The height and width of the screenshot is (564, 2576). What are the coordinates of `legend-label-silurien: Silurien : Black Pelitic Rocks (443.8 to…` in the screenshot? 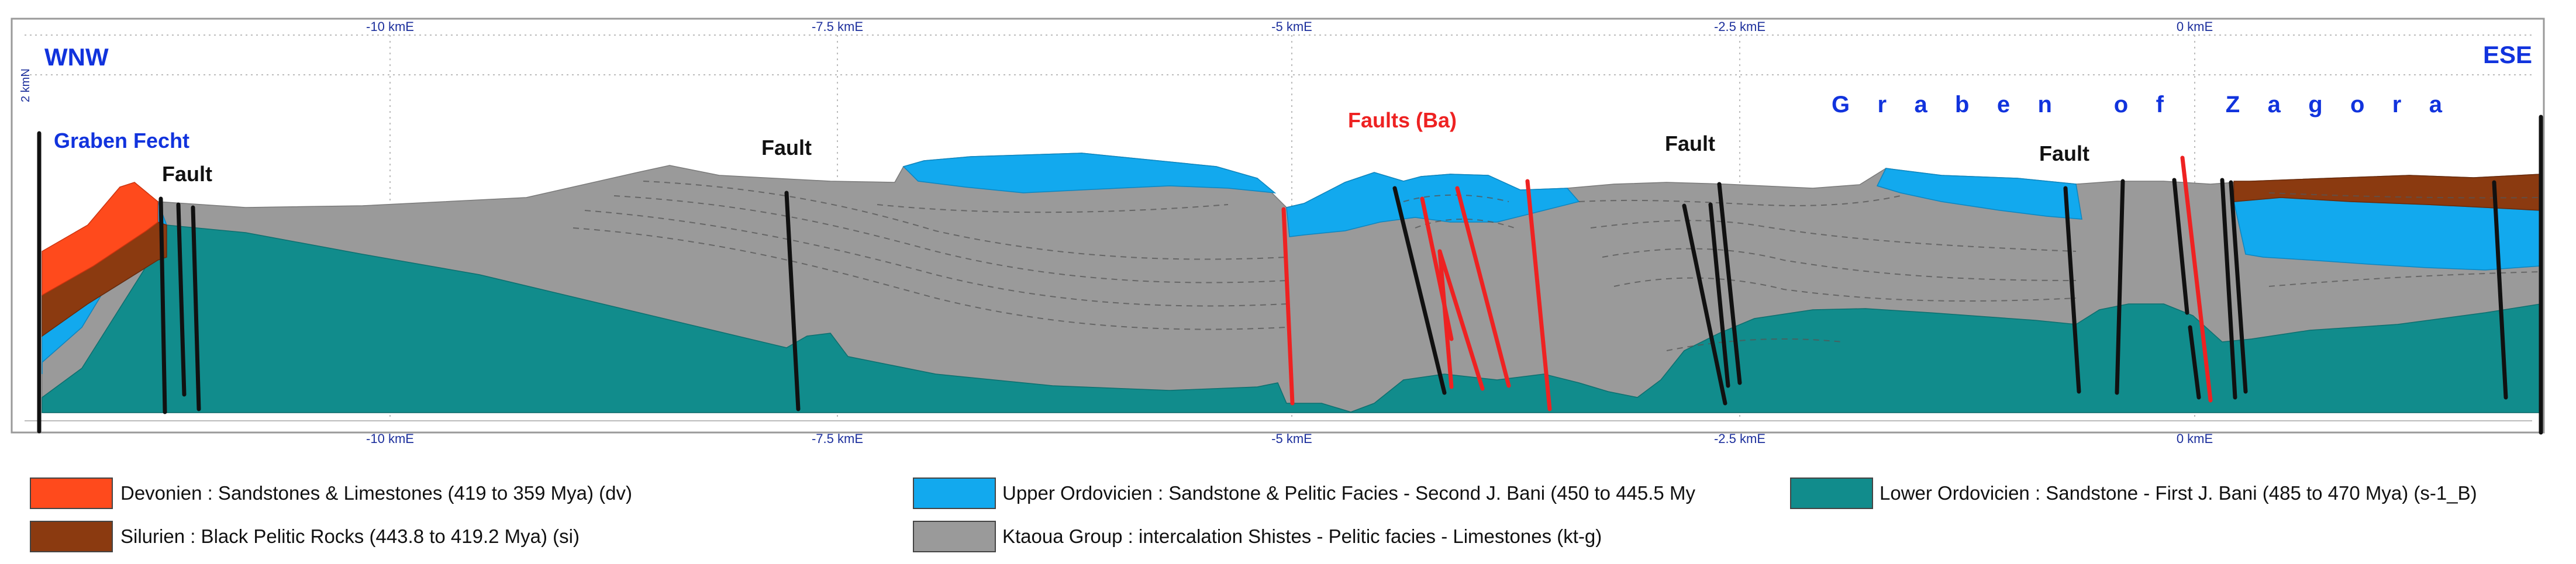 It's located at (350, 536).